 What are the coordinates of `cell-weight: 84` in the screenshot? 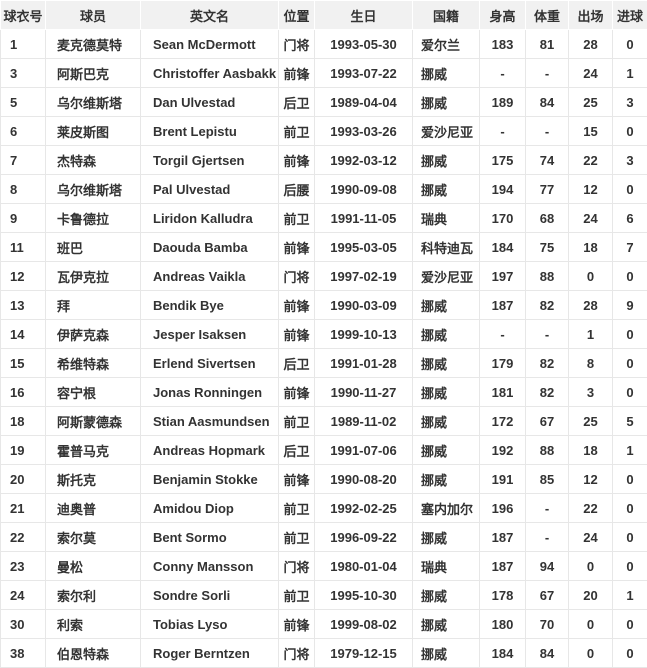 It's located at (547, 653).